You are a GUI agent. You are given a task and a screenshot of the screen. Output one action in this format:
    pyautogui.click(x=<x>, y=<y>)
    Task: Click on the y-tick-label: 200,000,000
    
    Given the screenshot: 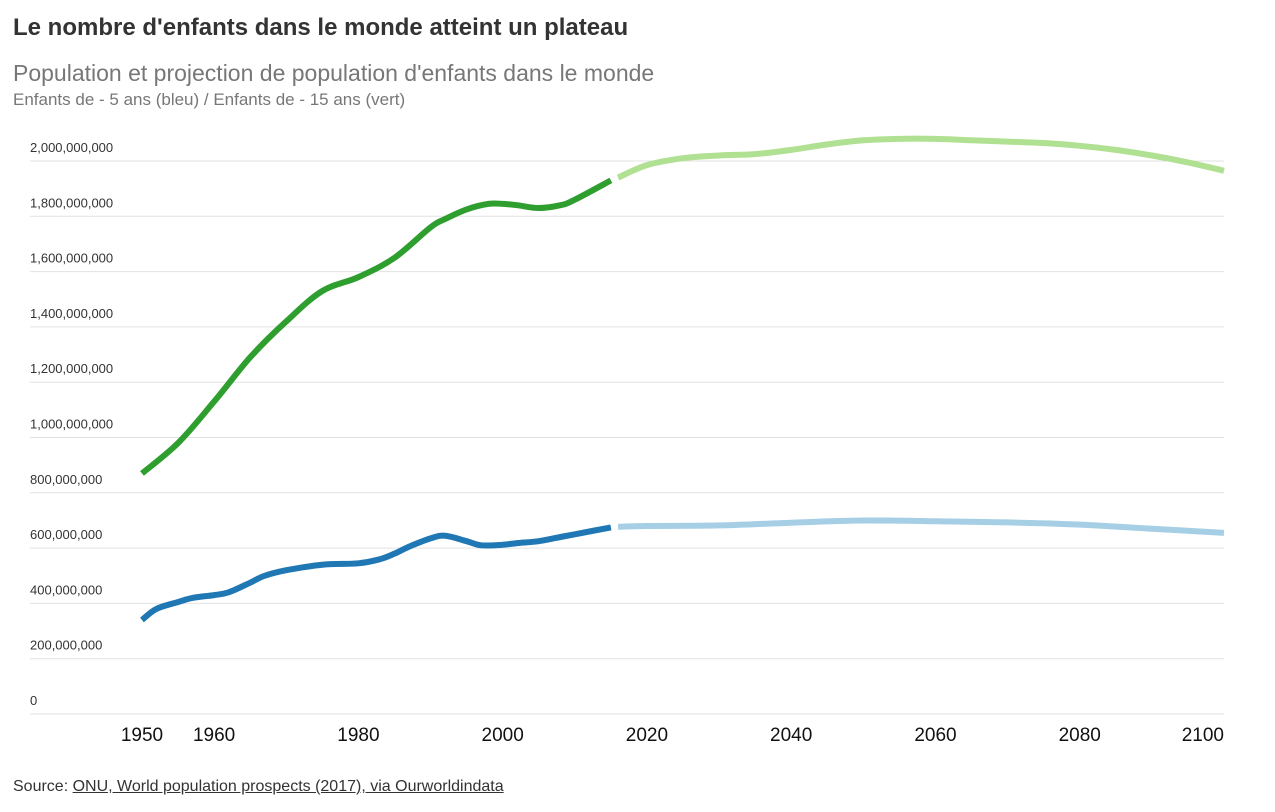 What is the action you would take?
    pyautogui.click(x=66, y=645)
    